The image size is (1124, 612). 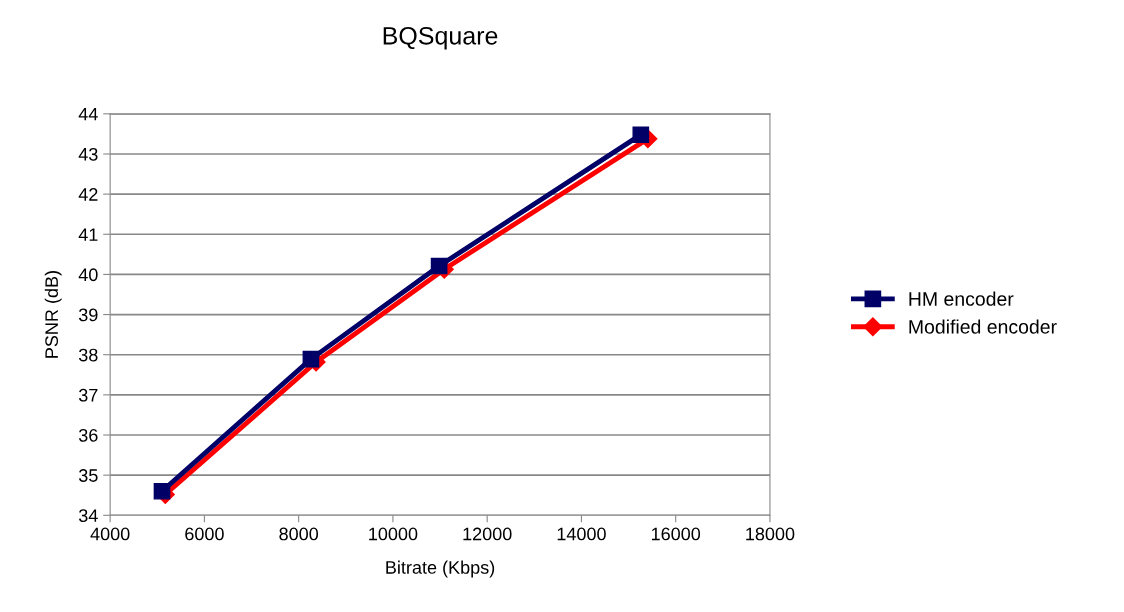 What do you see at coordinates (88, 275) in the screenshot?
I see `y-tick-label: 40` at bounding box center [88, 275].